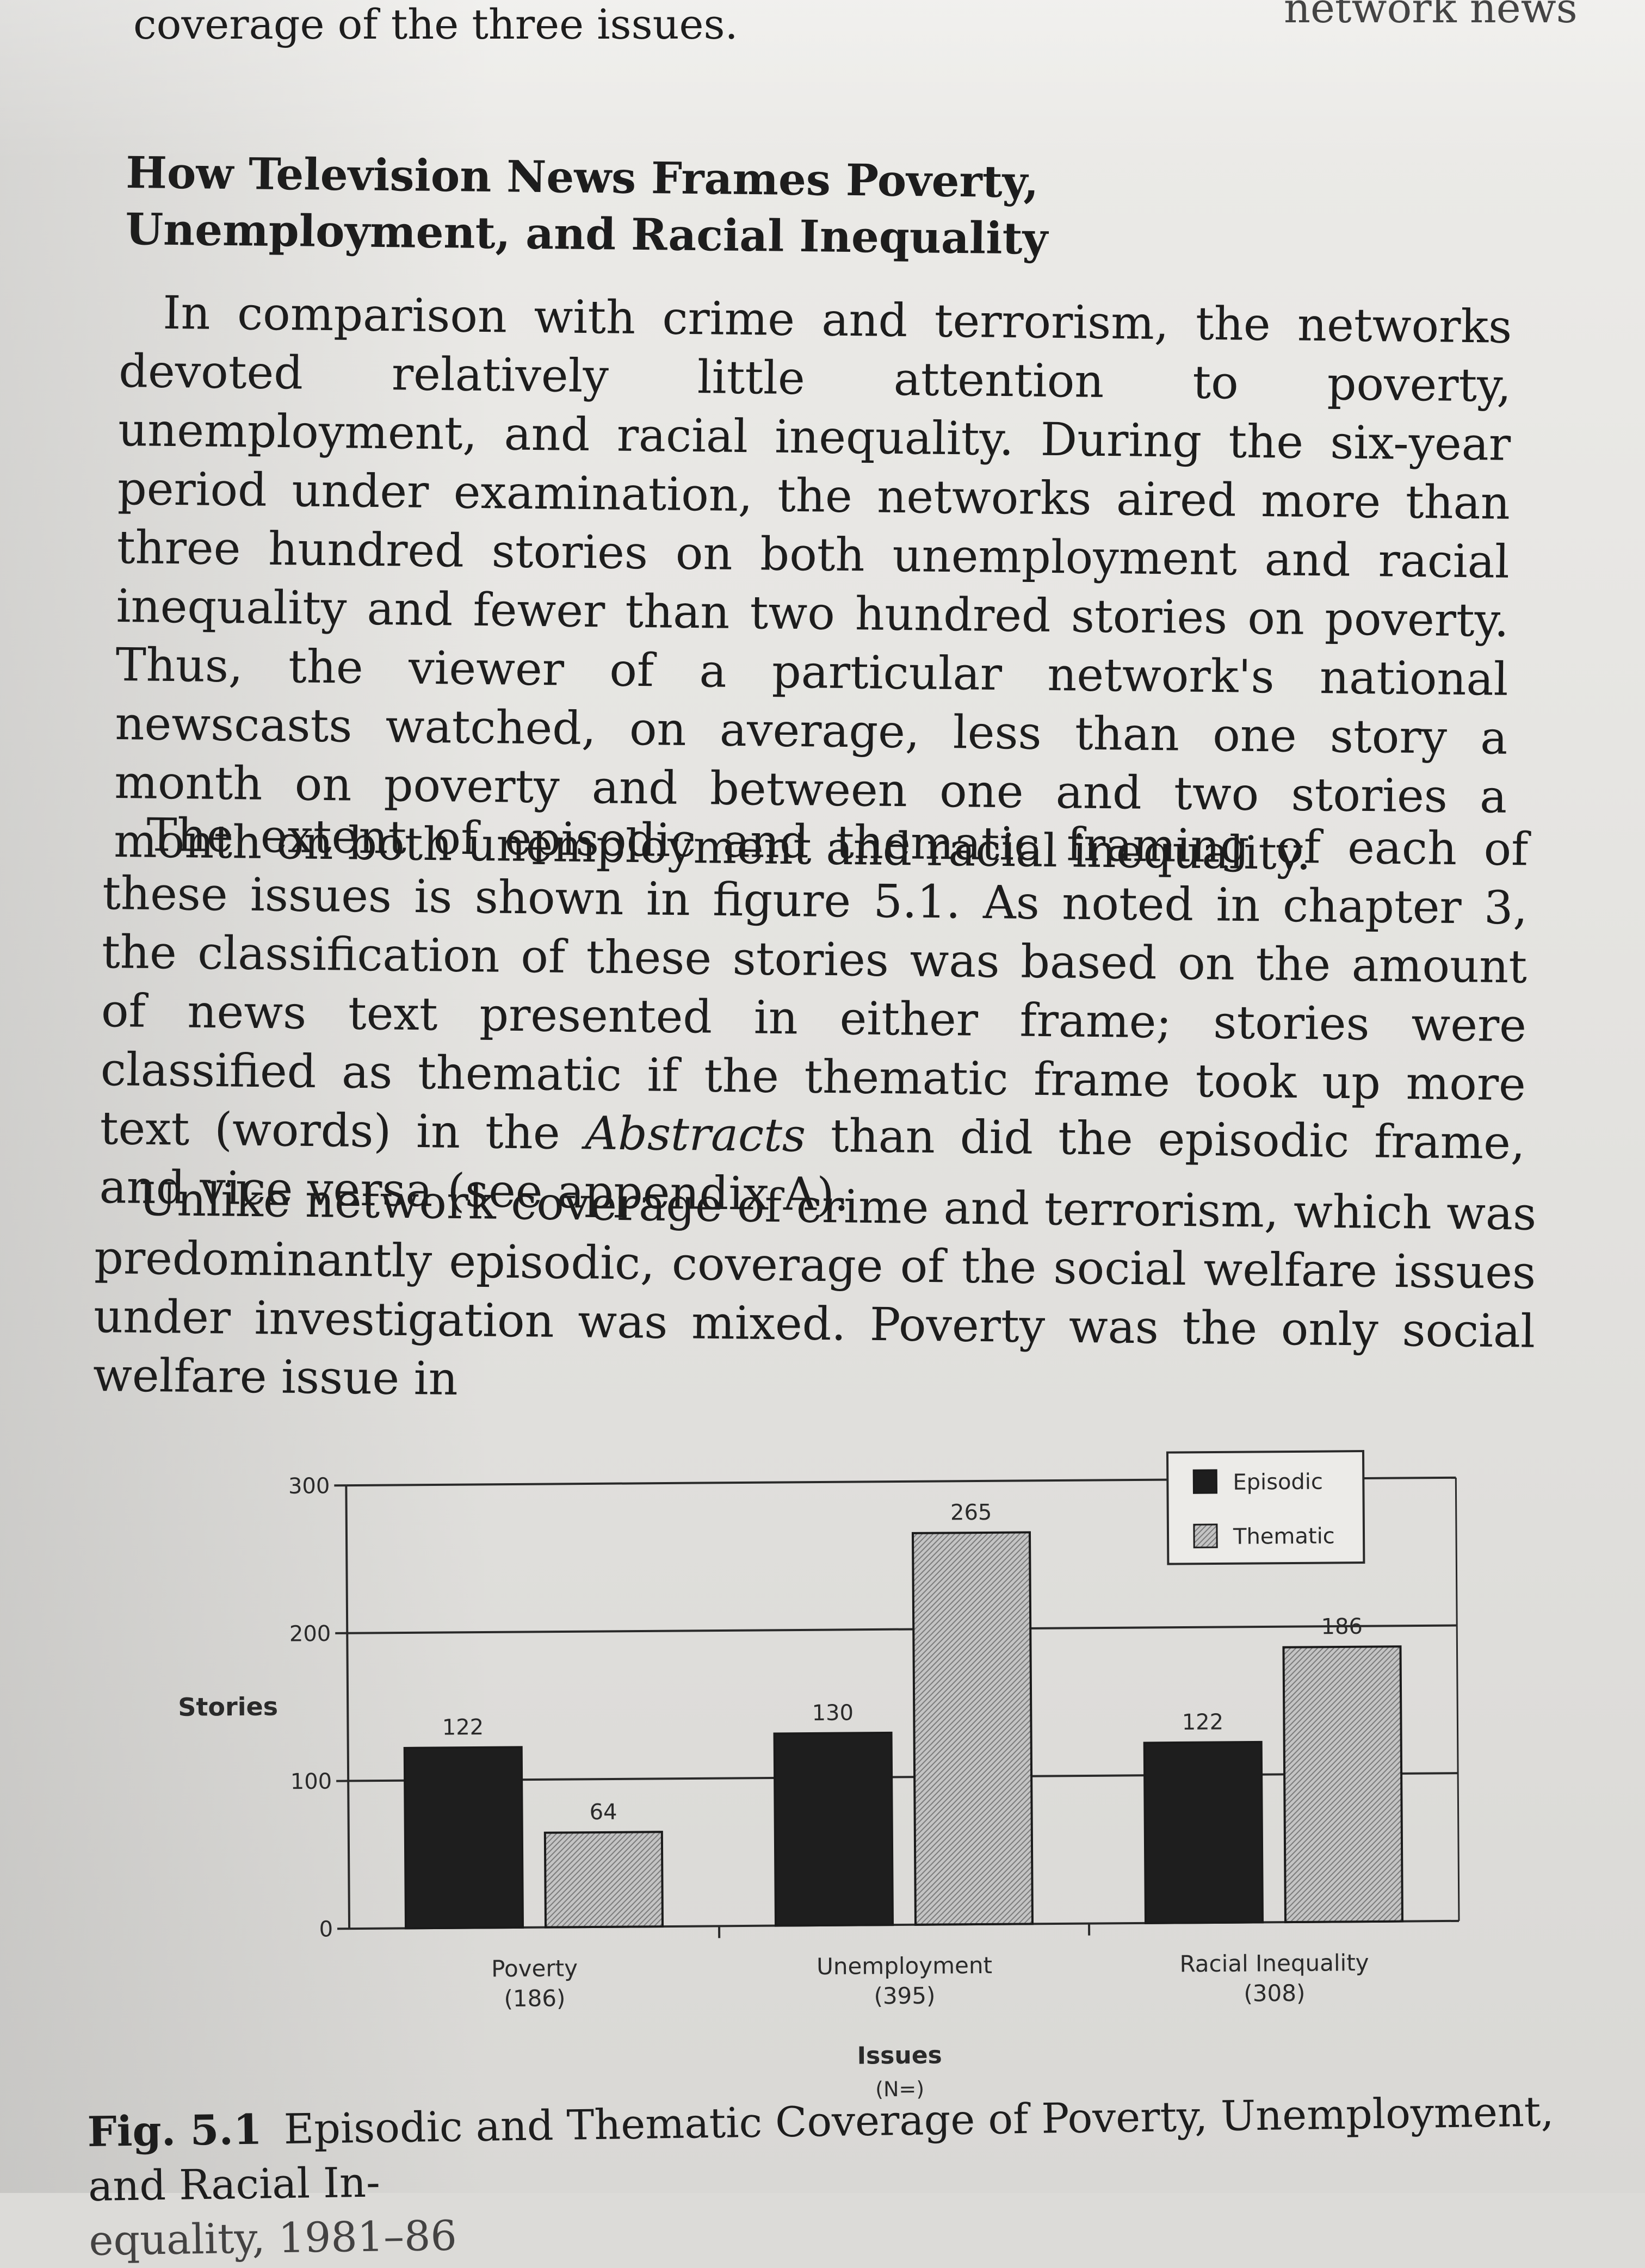 This screenshot has height=2268, width=1645. What do you see at coordinates (1278, 1482) in the screenshot?
I see `legend-label: Episodic` at bounding box center [1278, 1482].